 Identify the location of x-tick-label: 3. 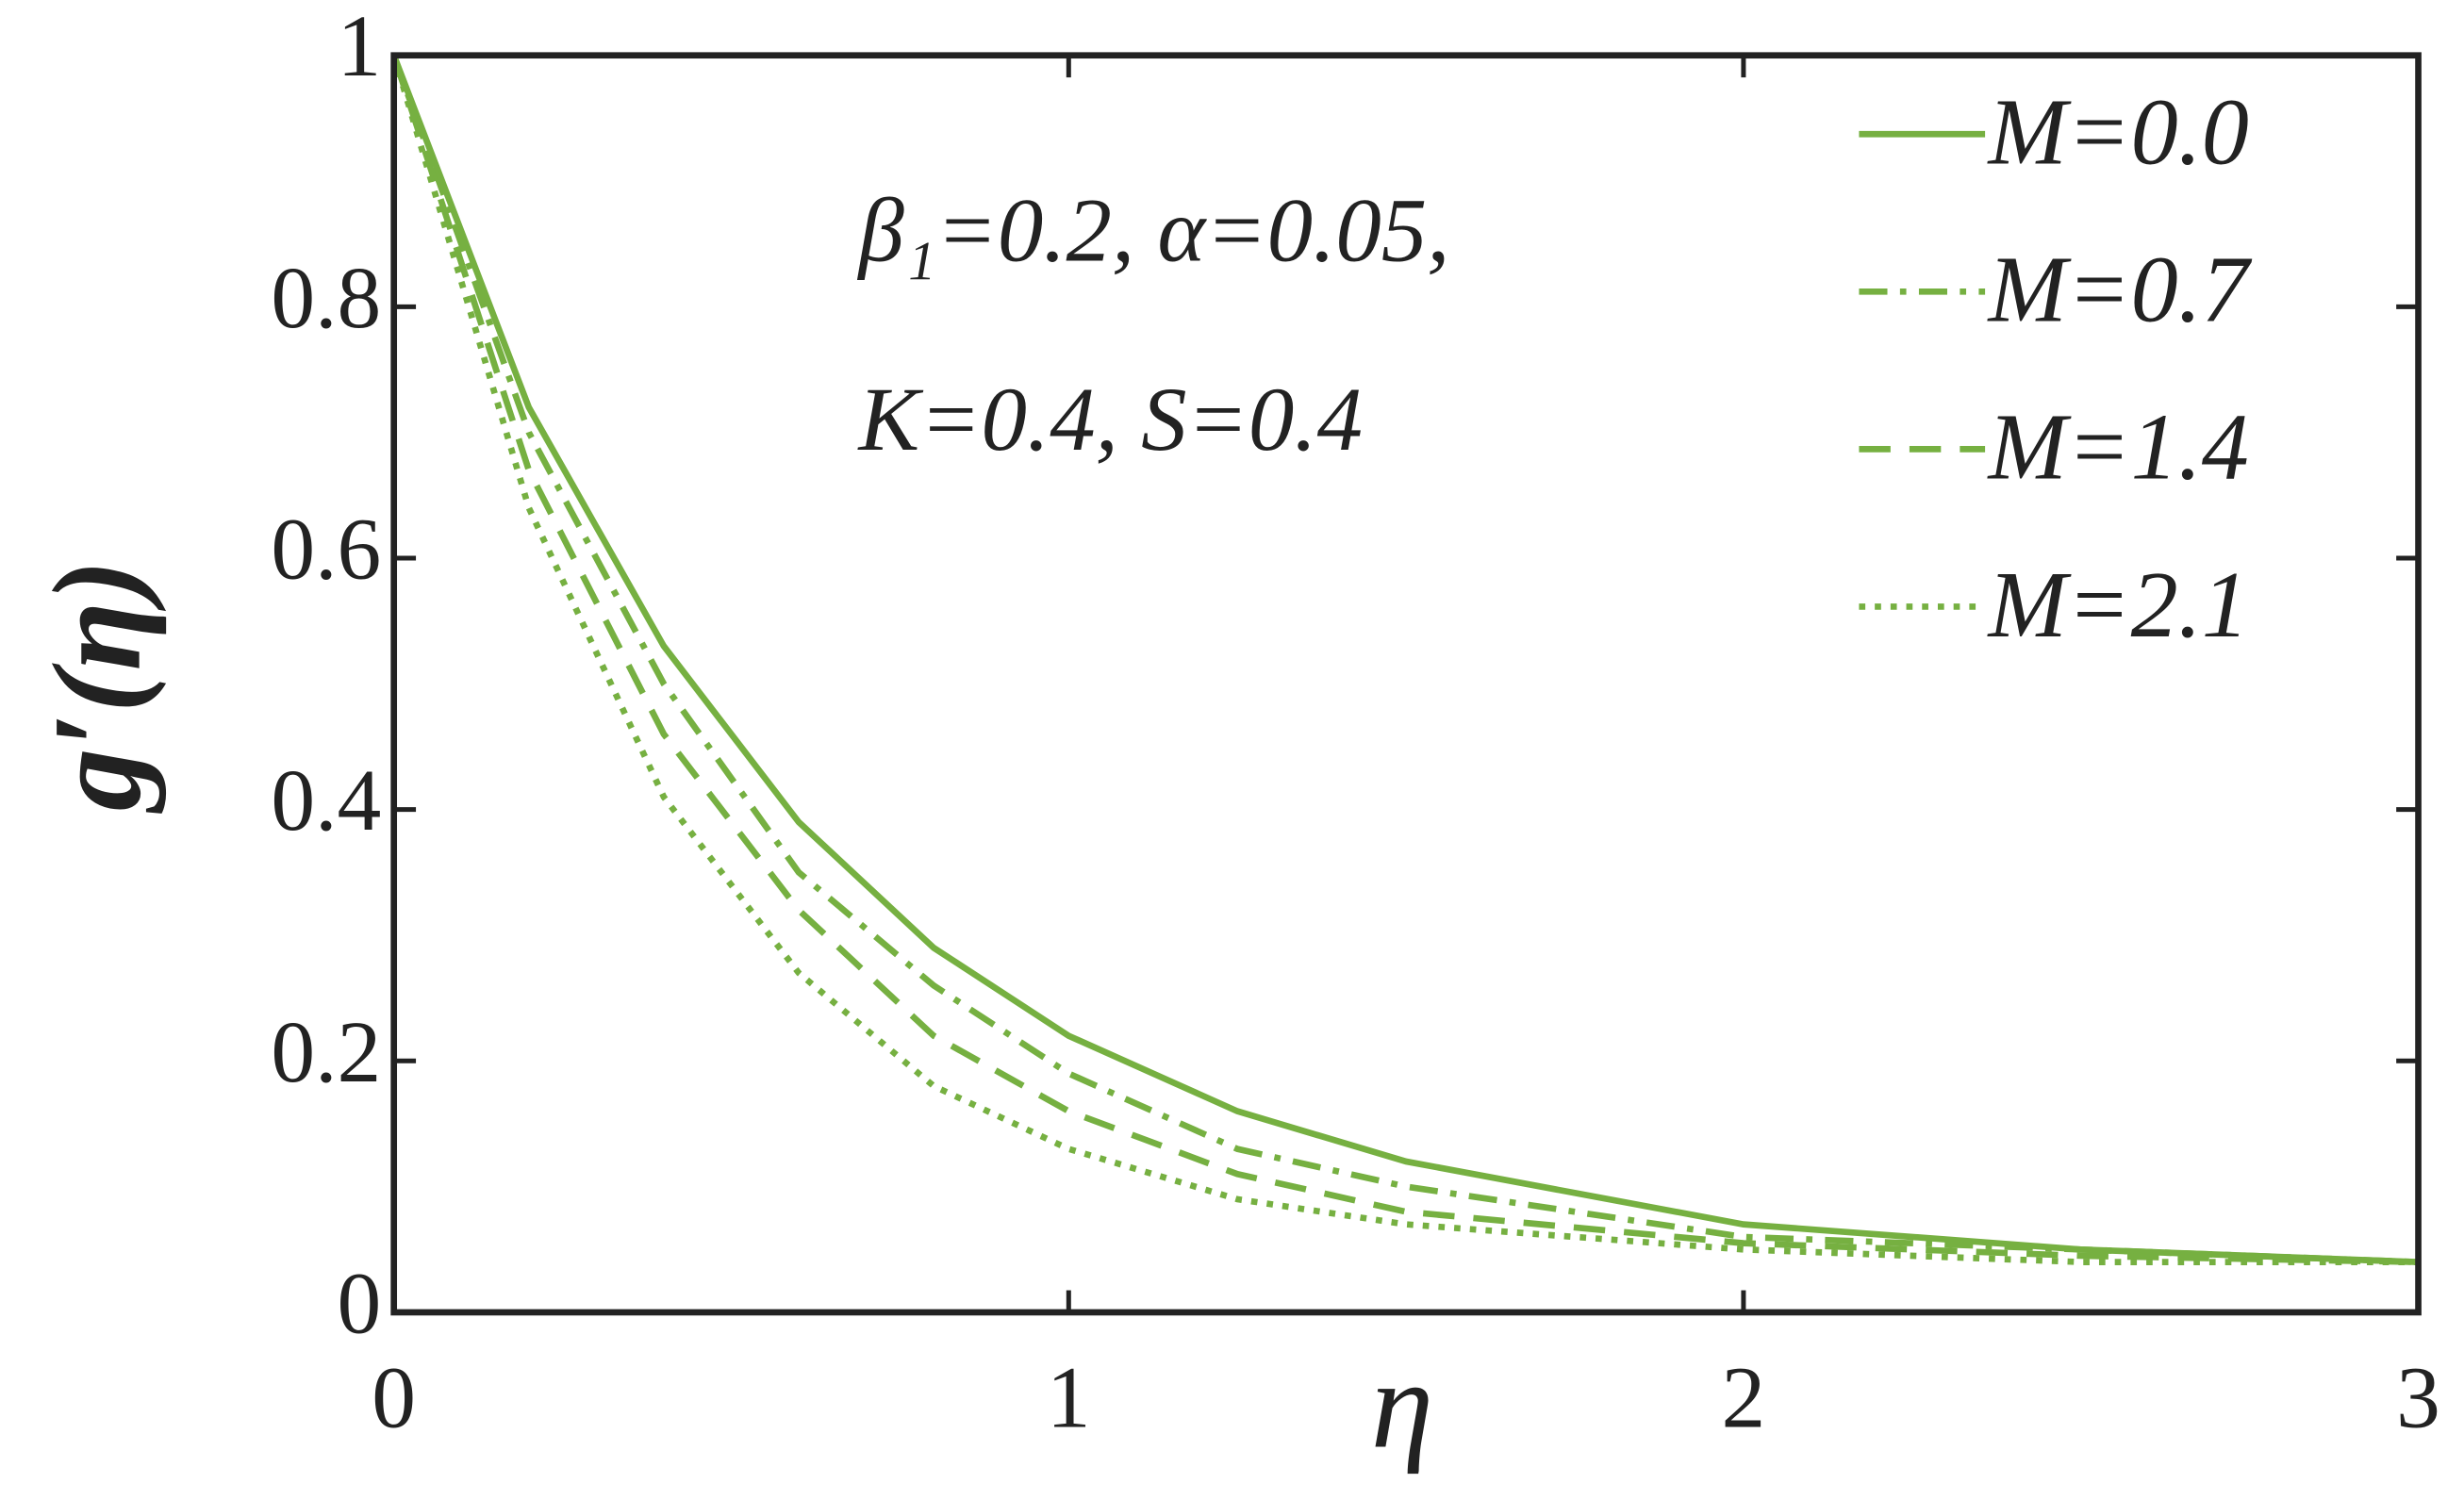
(2418, 1398).